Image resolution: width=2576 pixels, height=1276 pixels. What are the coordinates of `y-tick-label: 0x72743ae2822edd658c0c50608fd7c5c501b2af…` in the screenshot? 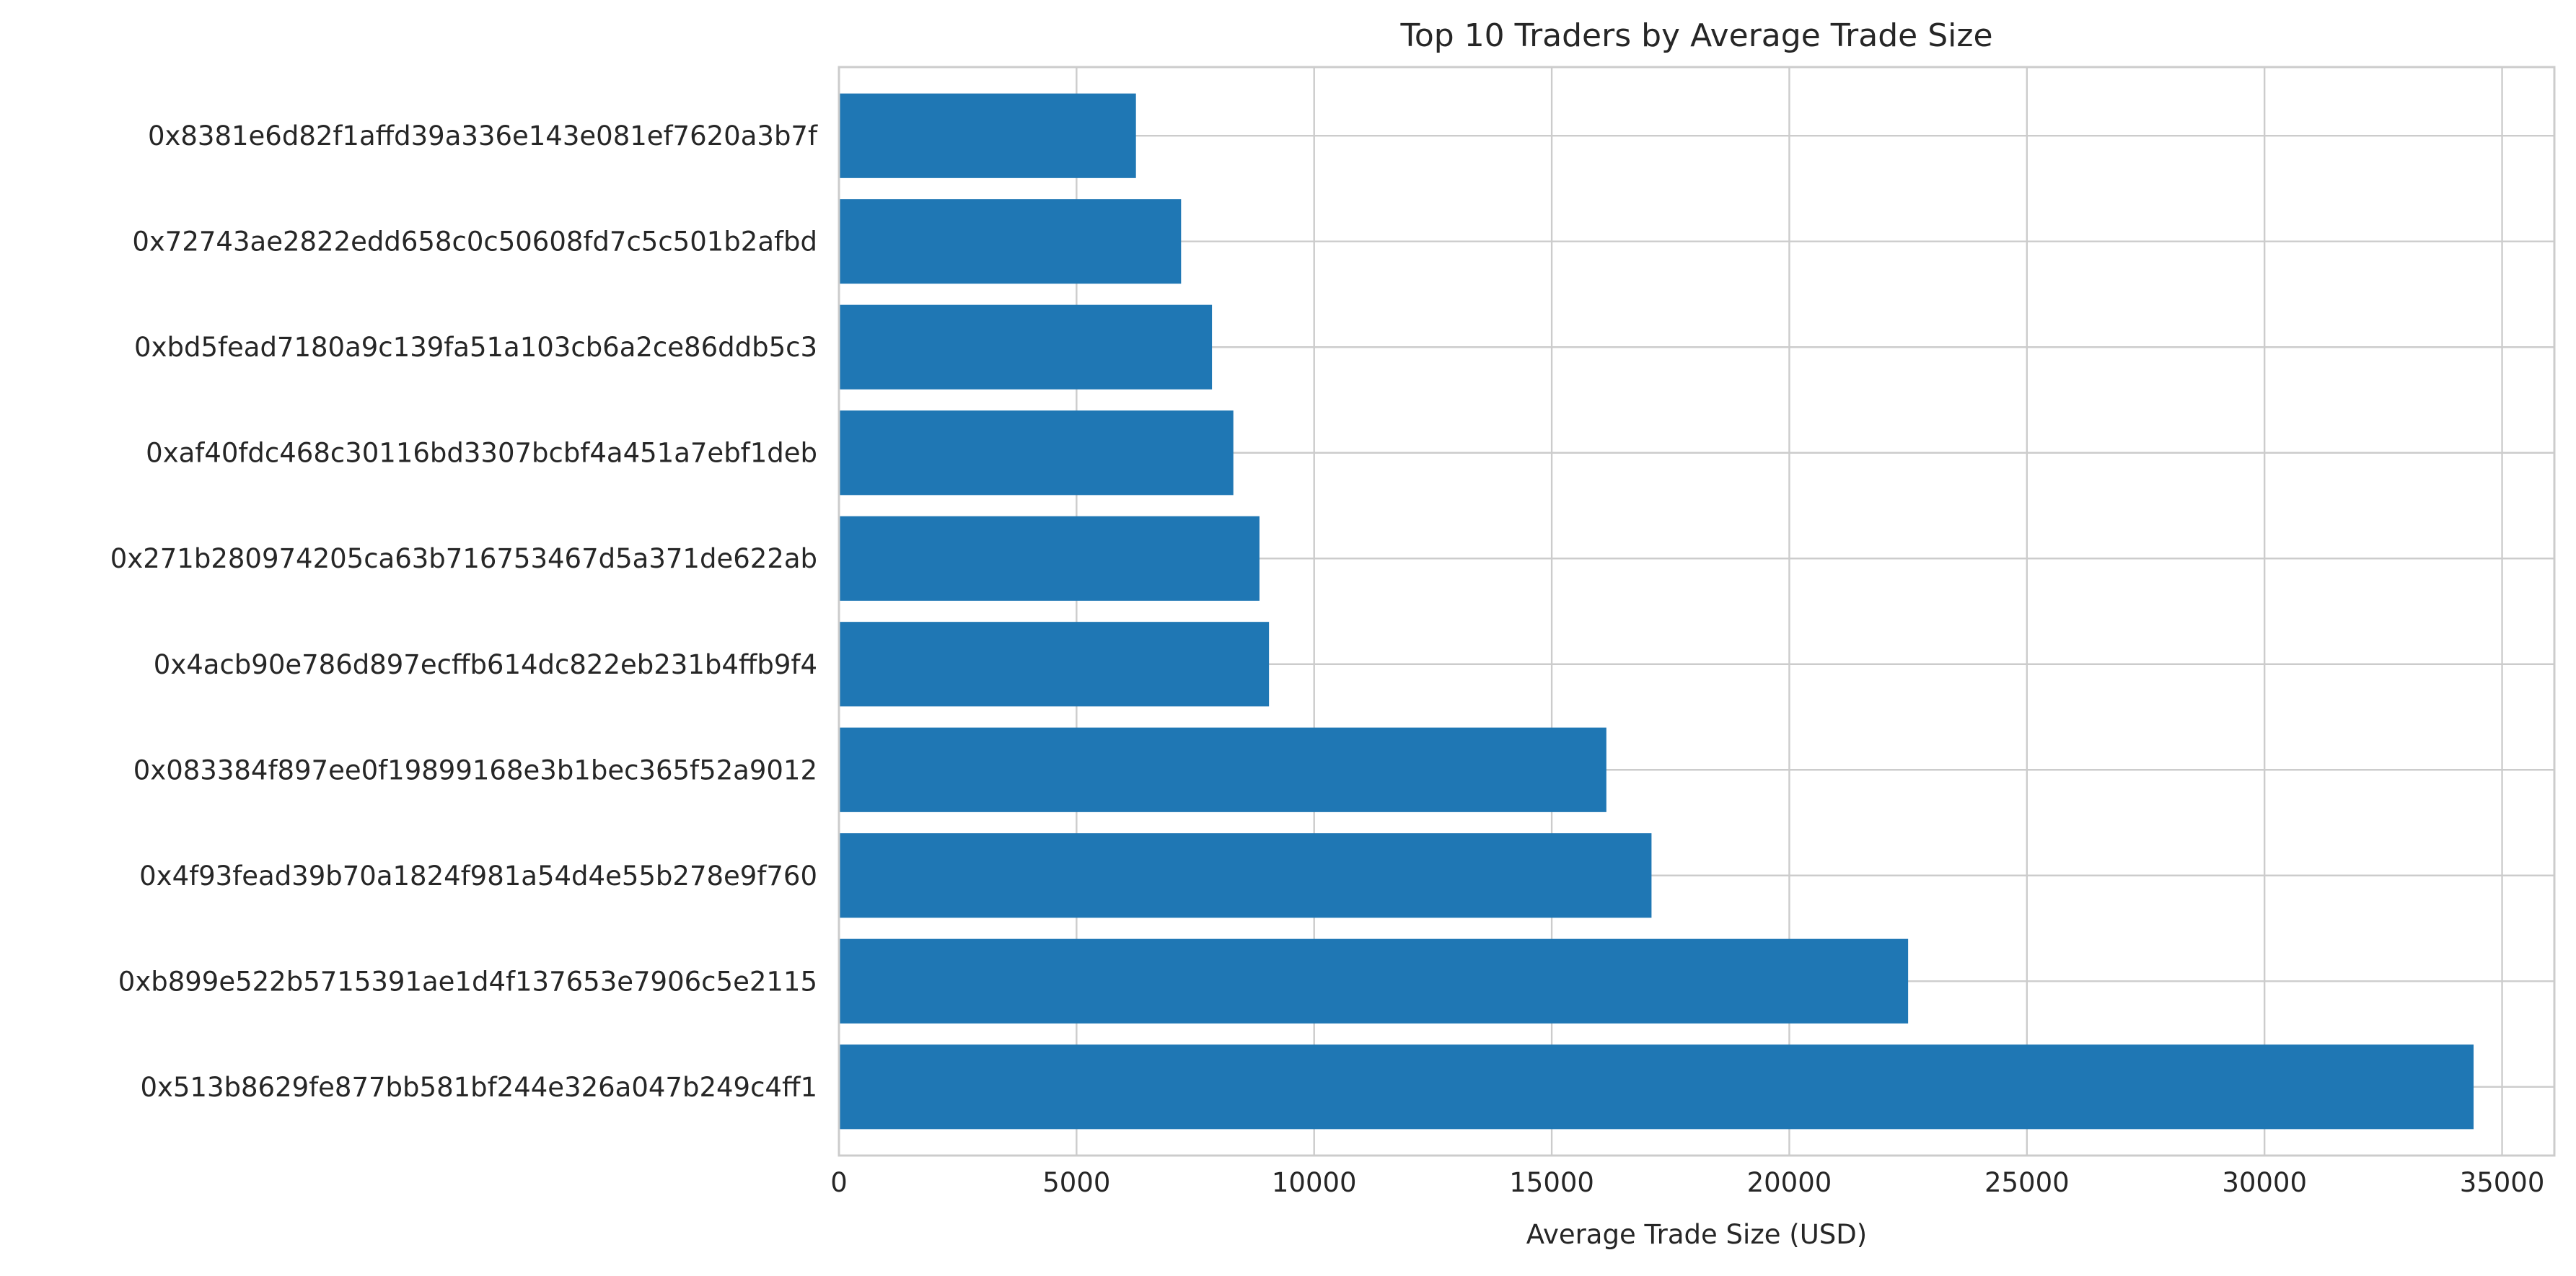 It's located at (474, 242).